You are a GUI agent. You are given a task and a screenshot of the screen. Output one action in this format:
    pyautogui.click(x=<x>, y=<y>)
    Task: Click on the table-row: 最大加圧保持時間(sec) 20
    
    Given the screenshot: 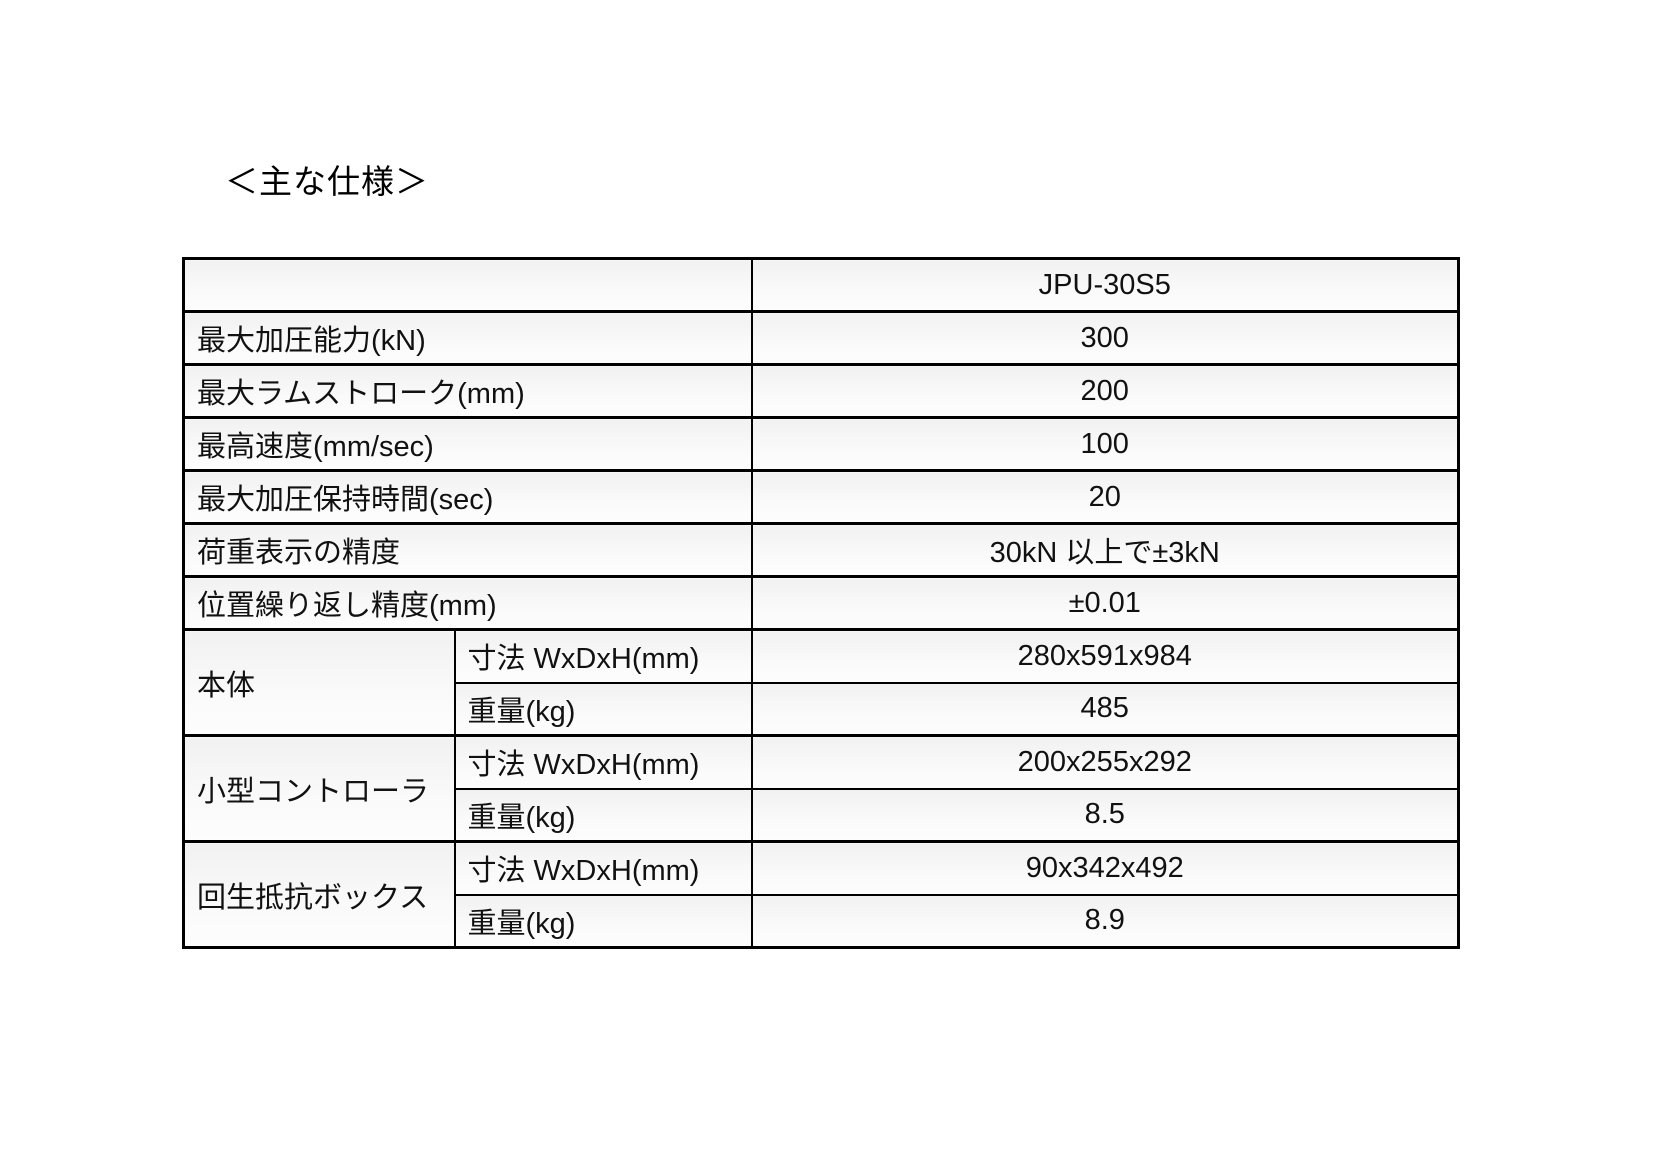 What is the action you would take?
    pyautogui.click(x=821, y=497)
    